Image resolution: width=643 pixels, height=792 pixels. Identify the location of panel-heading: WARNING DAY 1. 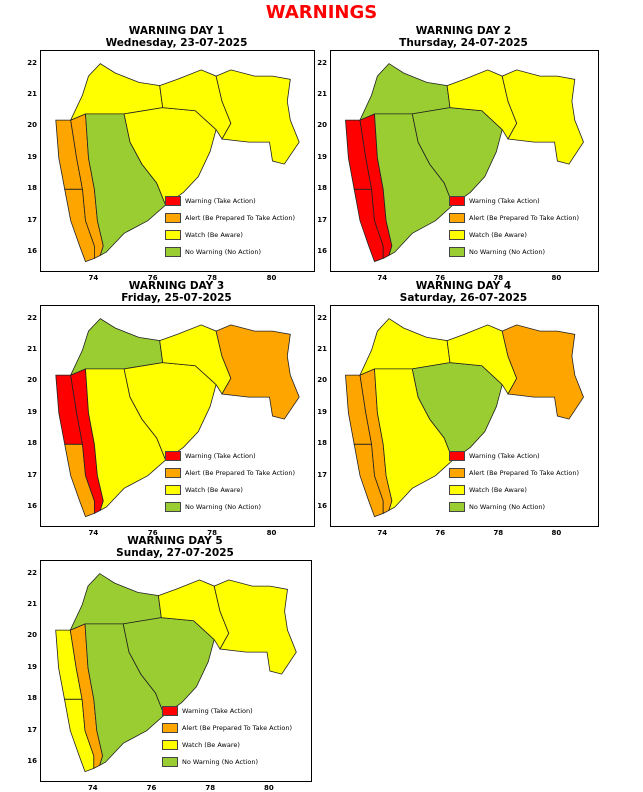
(176, 31).